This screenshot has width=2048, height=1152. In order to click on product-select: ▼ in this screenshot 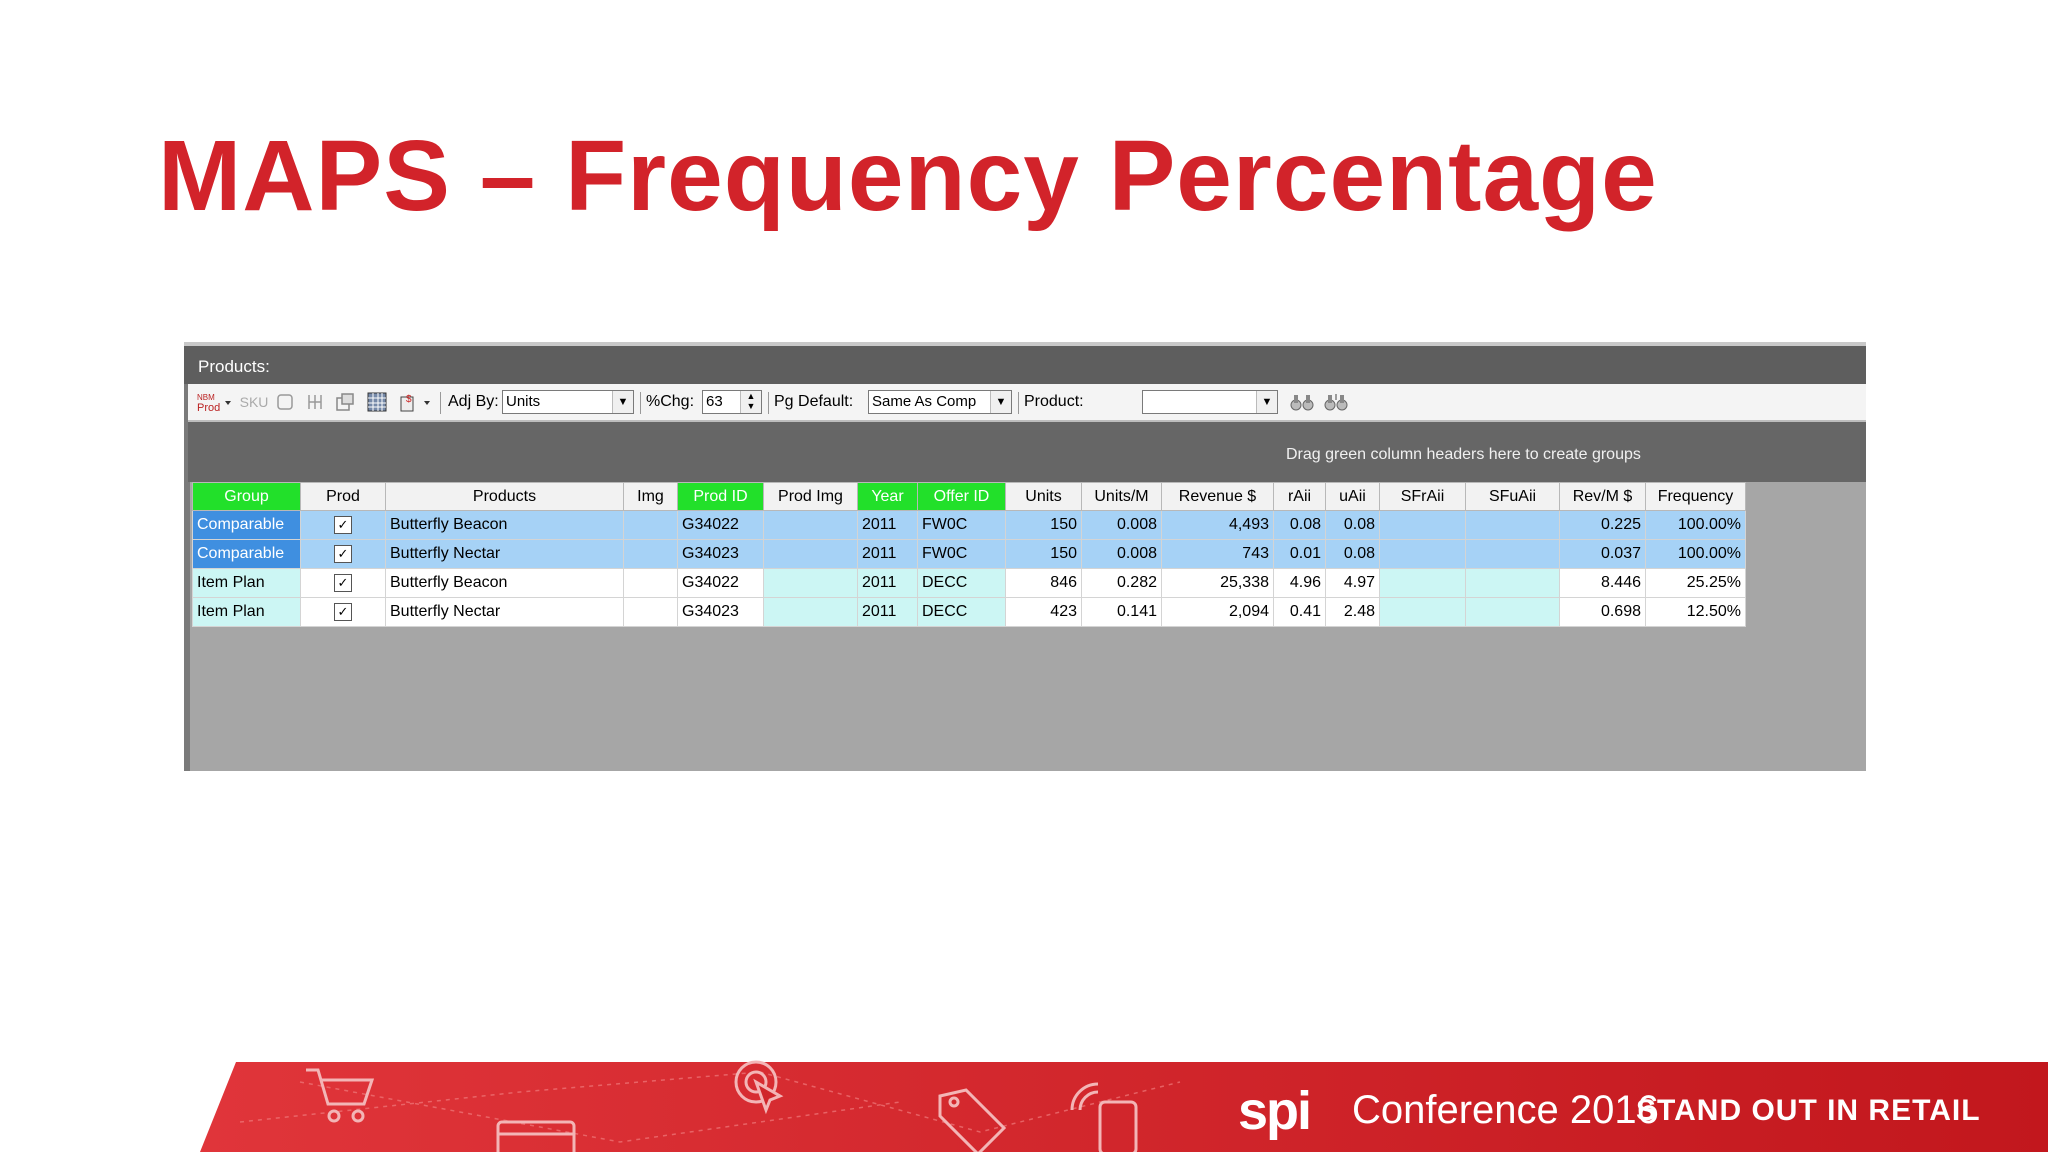, I will do `click(1210, 402)`.